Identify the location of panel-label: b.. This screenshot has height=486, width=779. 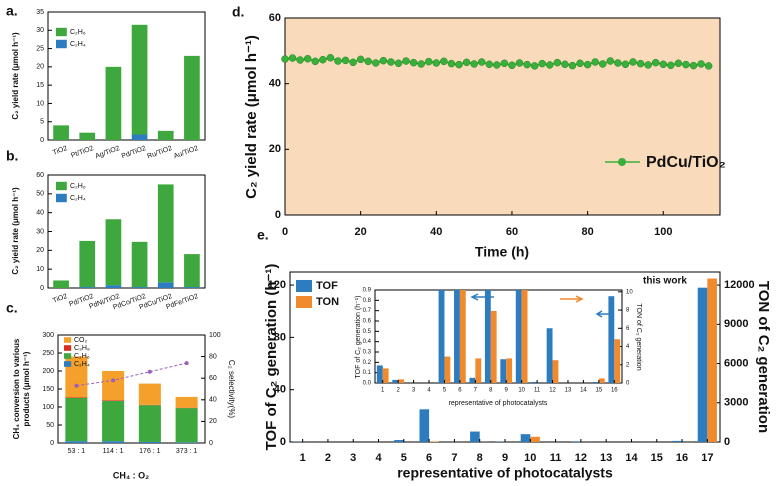
(12, 156).